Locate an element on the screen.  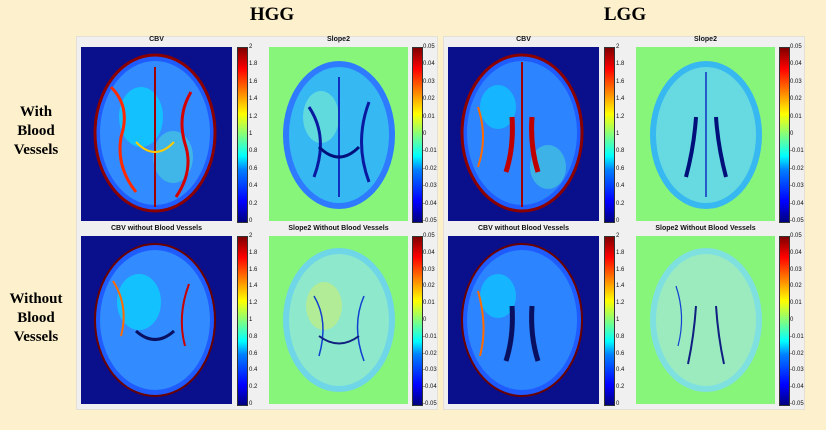
hgg-cbv-panel: CBV is located at coordinates (156, 128).